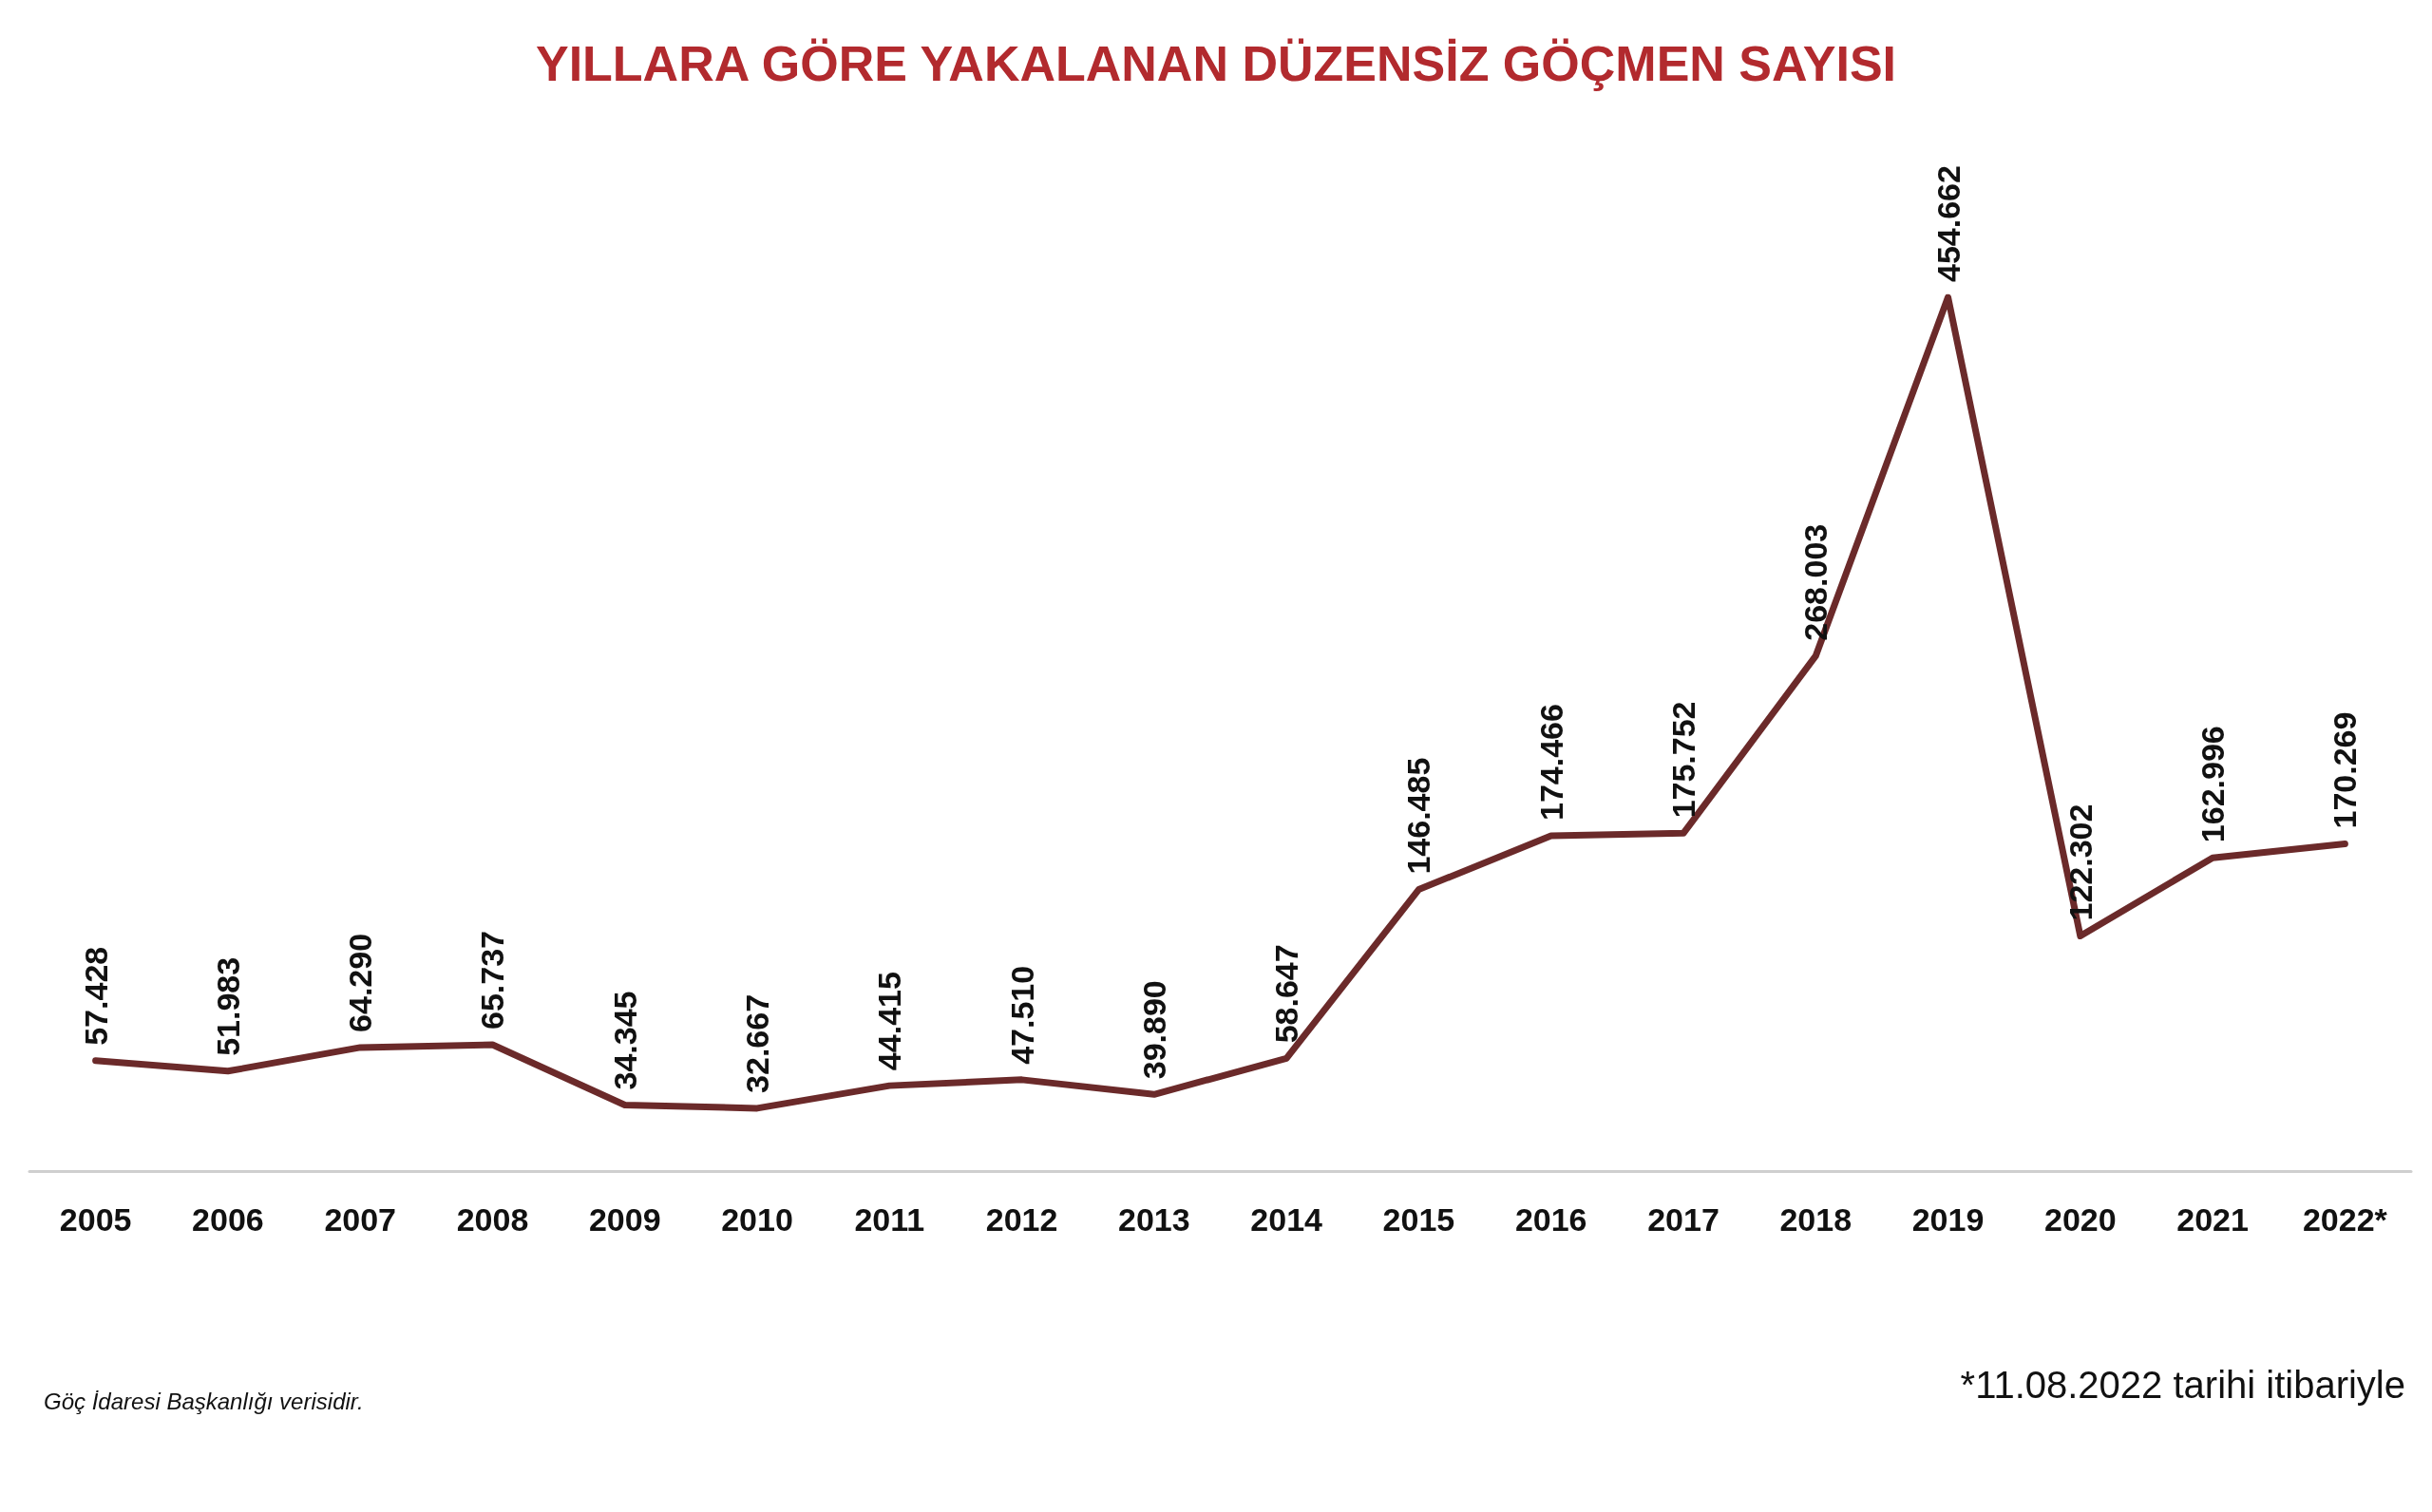 The image size is (2432, 1512). What do you see at coordinates (204, 1401) in the screenshot?
I see `text: Göç İdaresi Başkanlığı verisidir.` at bounding box center [204, 1401].